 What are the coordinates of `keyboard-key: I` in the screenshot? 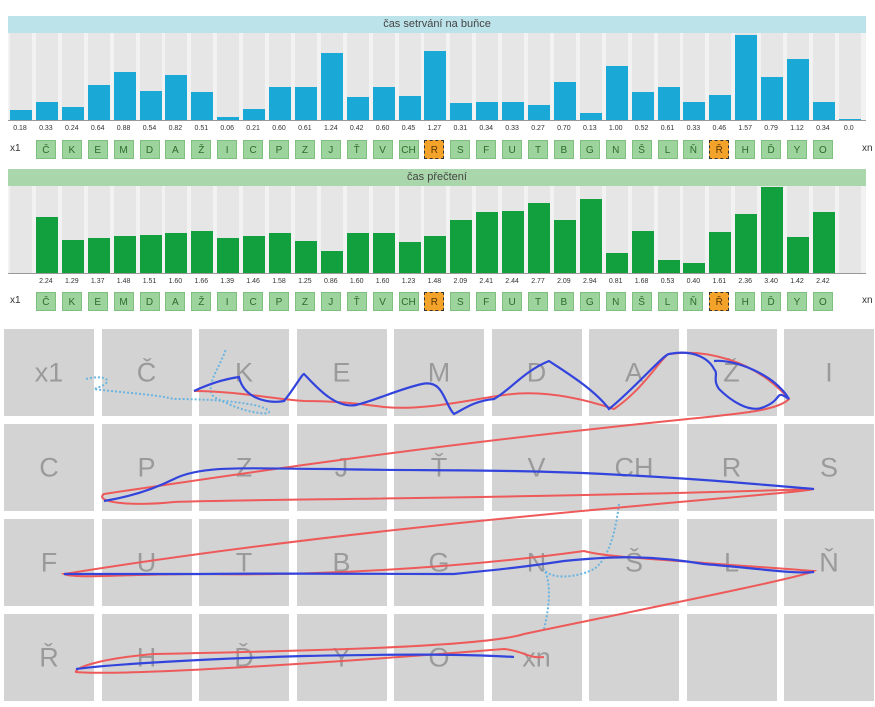 It's located at (829, 372).